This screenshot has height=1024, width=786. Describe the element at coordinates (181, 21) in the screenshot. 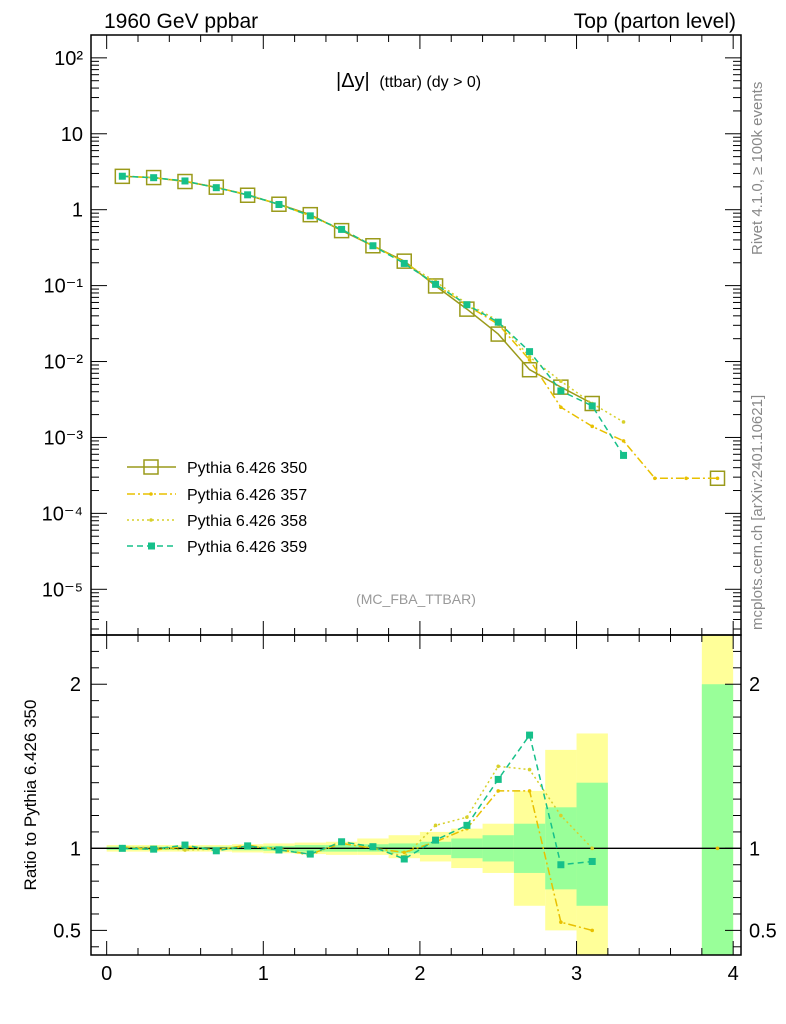

I see `header-left: 1960 GeV ppbar` at that location.